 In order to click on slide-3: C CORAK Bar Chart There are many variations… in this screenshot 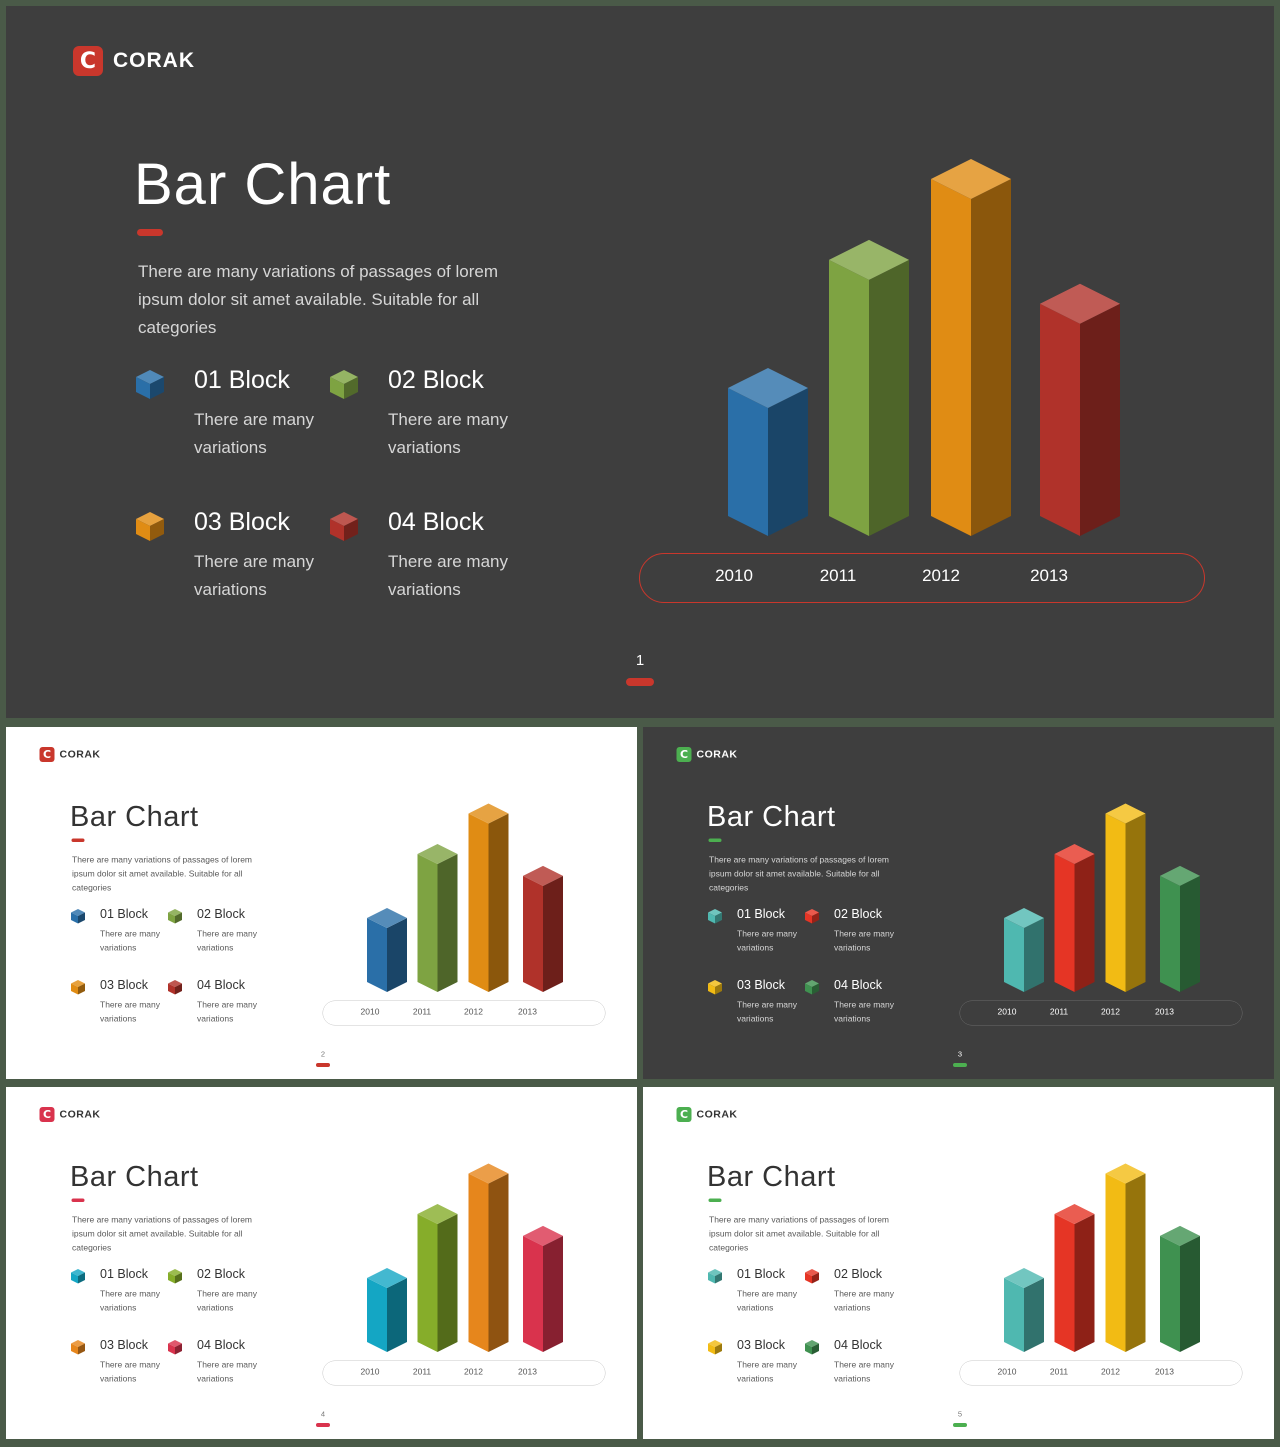, I will do `click(958, 903)`.